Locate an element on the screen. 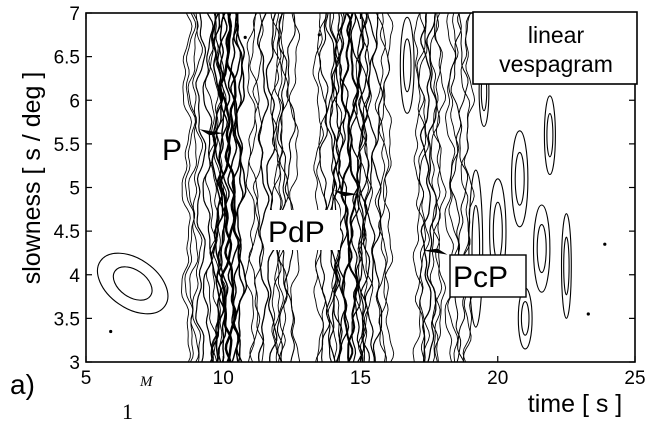 Image resolution: width=652 pixels, height=423 pixels. phase-label-pcp: PcP is located at coordinates (488, 276).